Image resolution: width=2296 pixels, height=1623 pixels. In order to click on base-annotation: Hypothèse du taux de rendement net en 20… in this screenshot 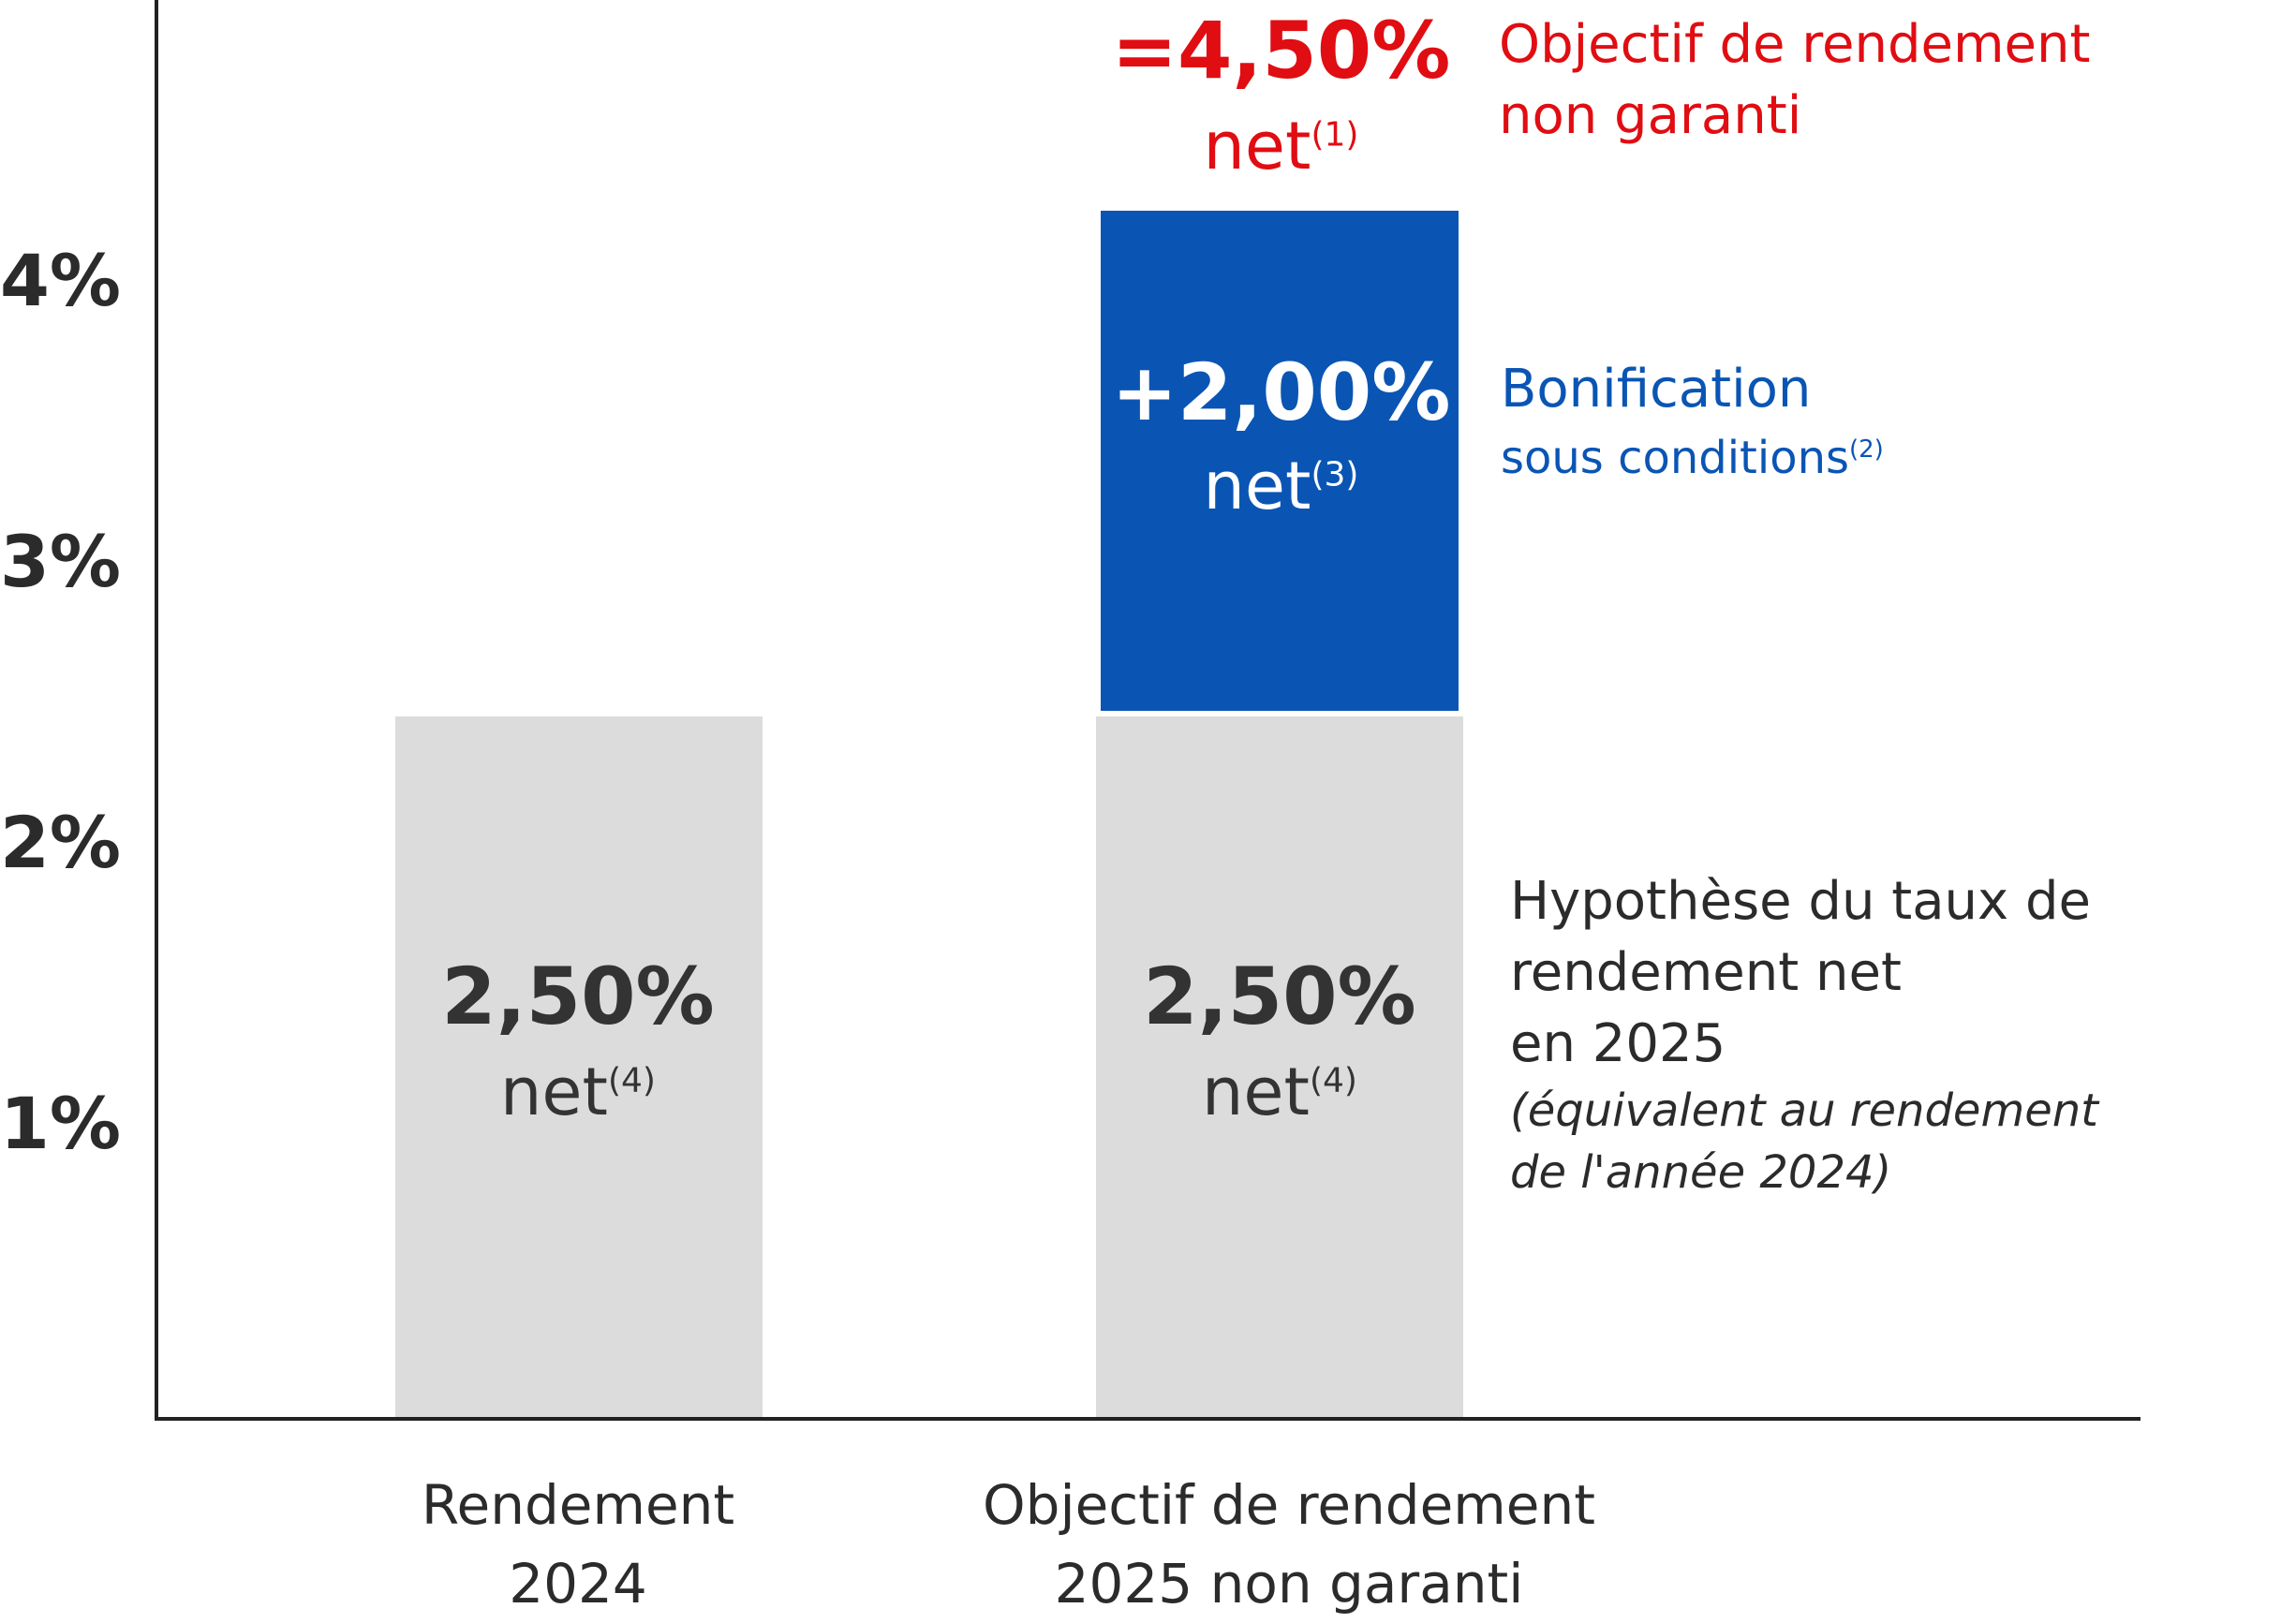, I will do `click(1804, 1034)`.